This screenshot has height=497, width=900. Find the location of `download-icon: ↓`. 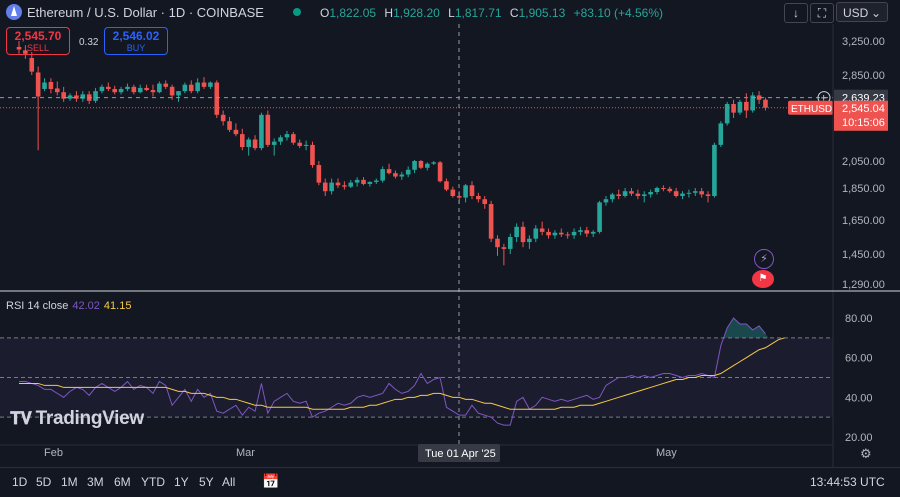

download-icon: ↓ is located at coordinates (796, 13).